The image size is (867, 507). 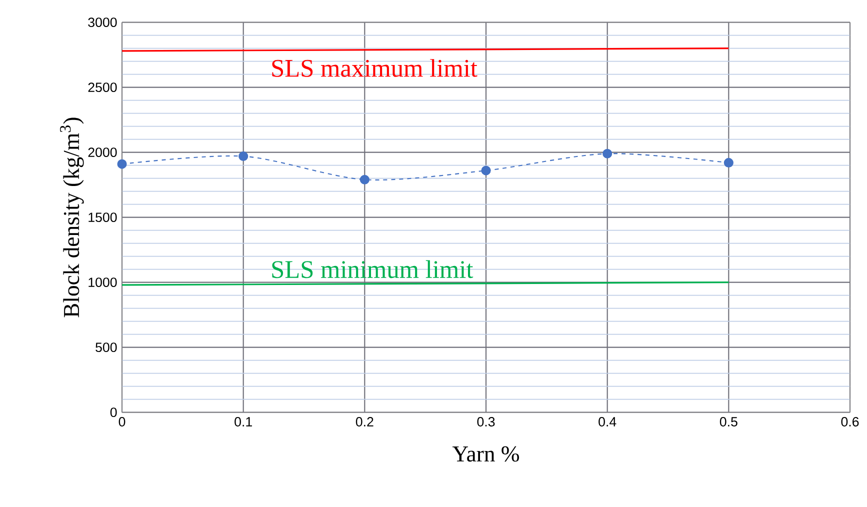 What do you see at coordinates (106, 347) in the screenshot?
I see `y-tick-label: 500` at bounding box center [106, 347].